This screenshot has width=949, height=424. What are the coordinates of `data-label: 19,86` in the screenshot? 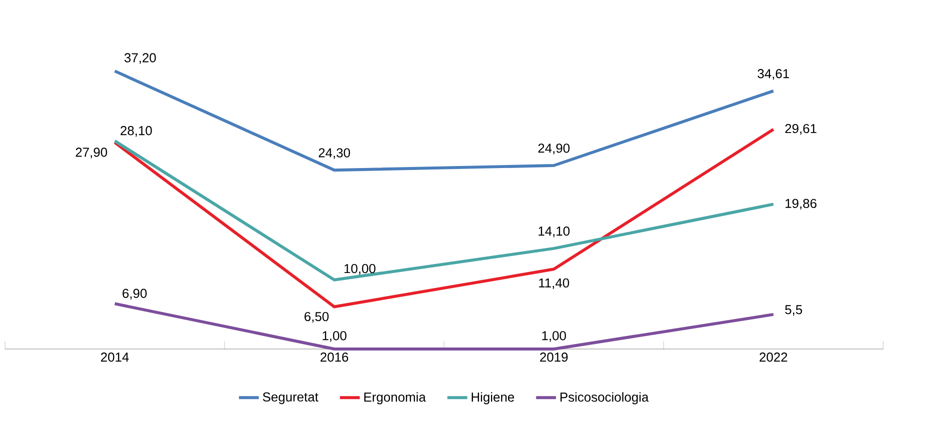 It's located at (801, 204).